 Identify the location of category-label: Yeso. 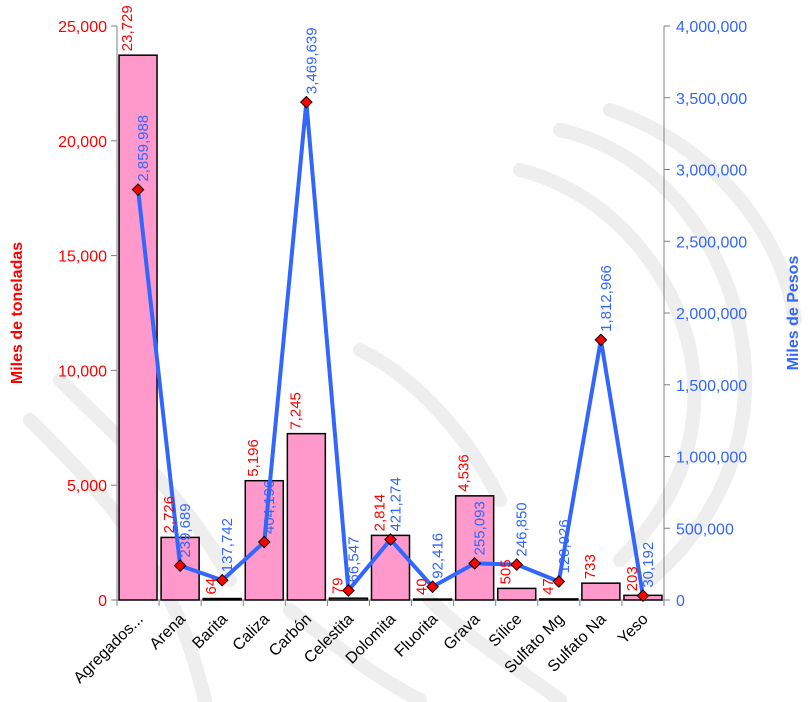
(633, 629).